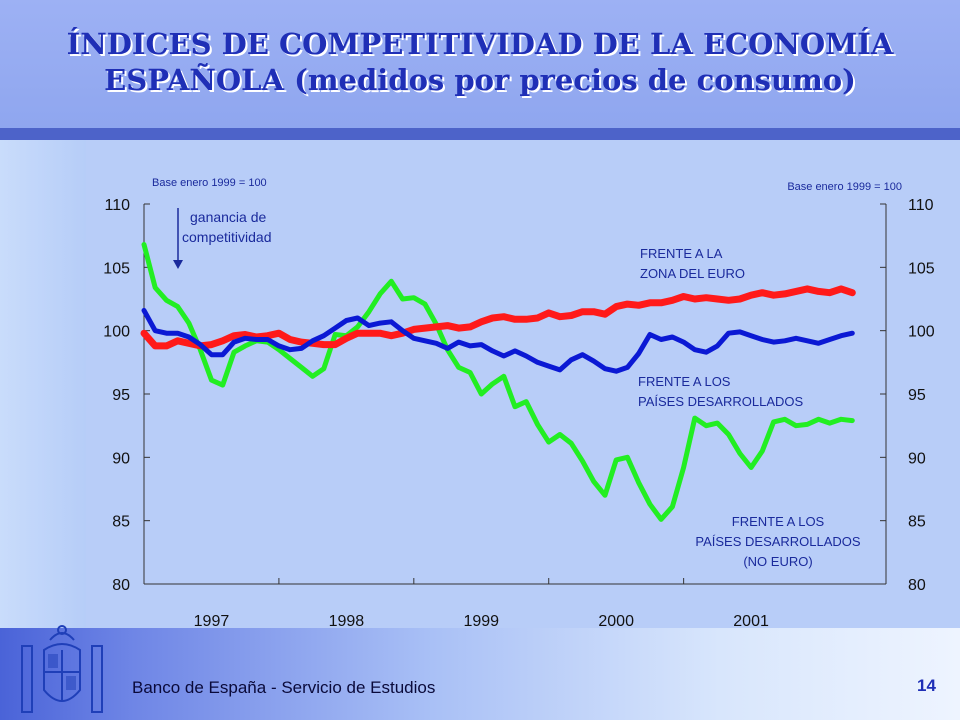  I want to click on x-tick-label: 2001, so click(751, 620).